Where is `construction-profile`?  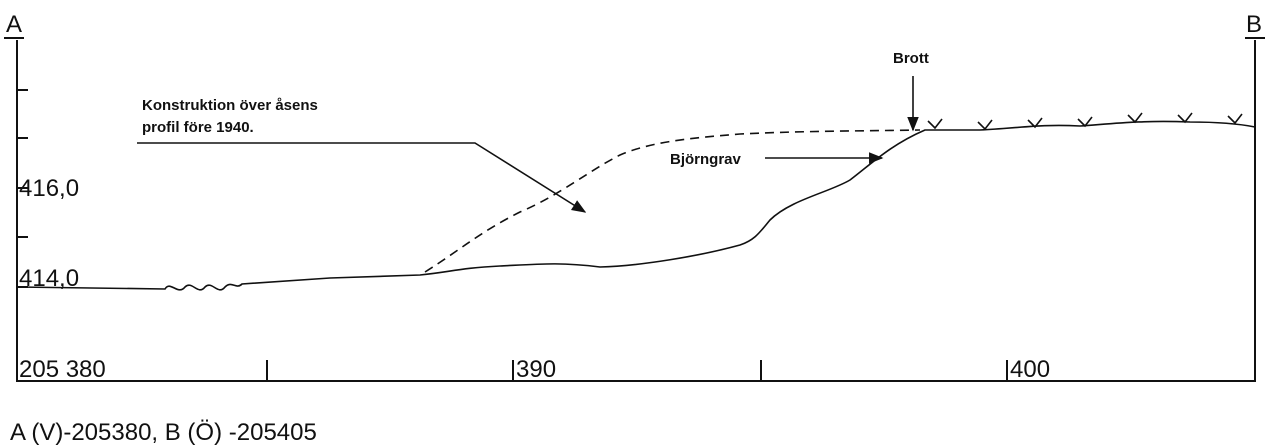
construction-profile is located at coordinates (672, 201).